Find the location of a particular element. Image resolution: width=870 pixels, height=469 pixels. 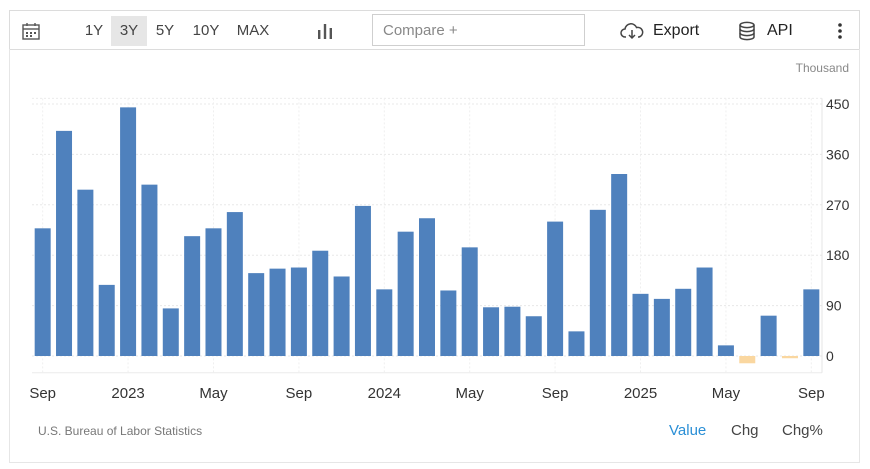

bar: Jun 2024: 87 is located at coordinates (491, 331).